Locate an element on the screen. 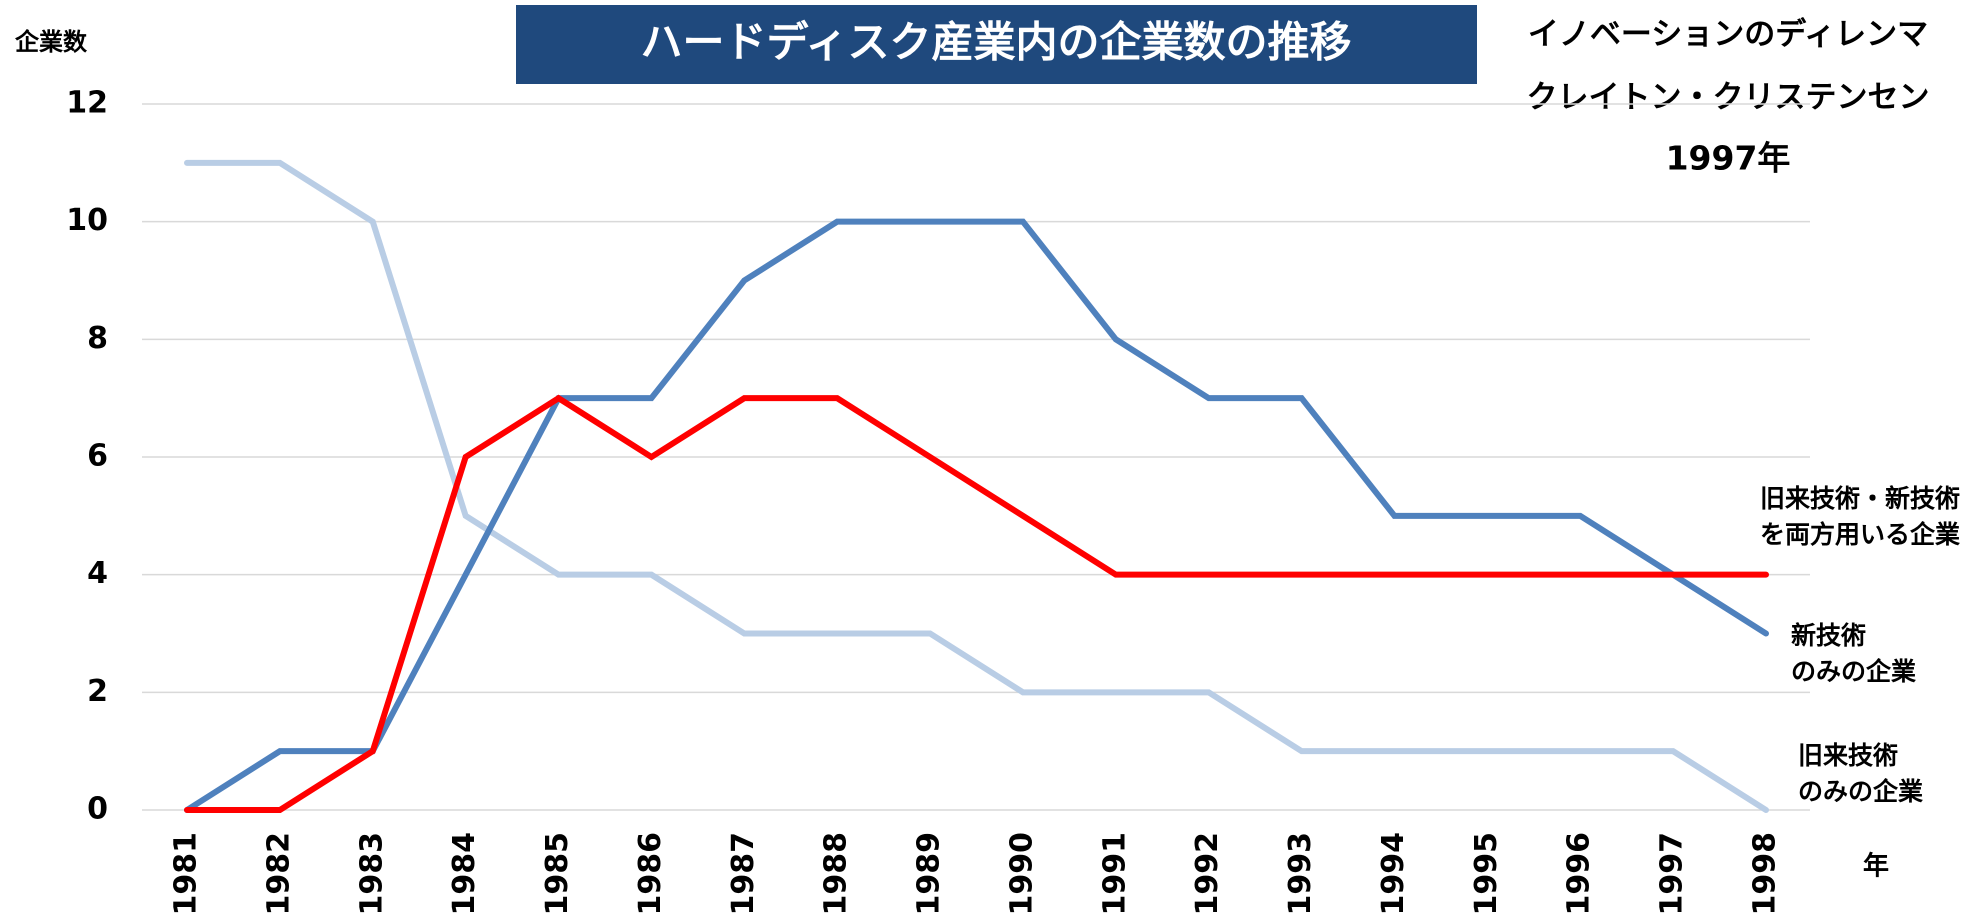  annotation: 1997年 is located at coordinates (1728, 158).